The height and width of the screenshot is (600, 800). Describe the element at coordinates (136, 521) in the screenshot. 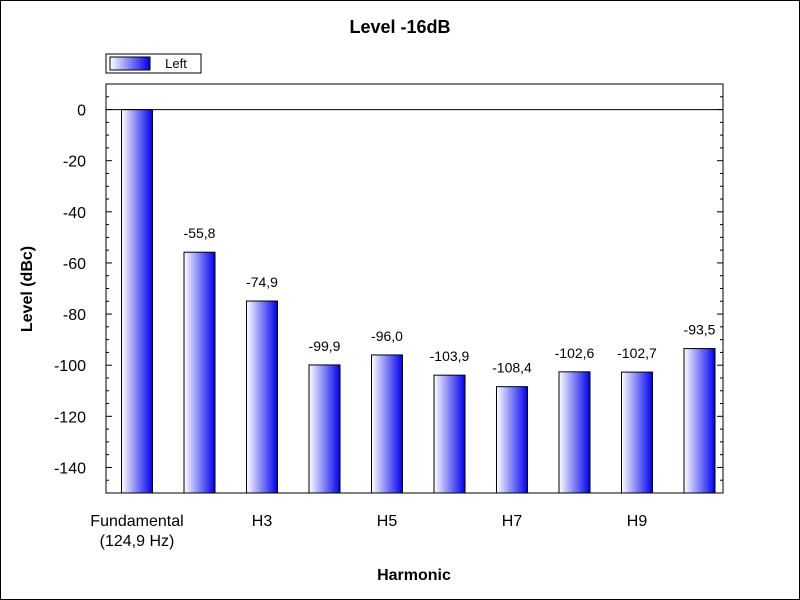

I see `x-tick-label: Fundamental` at that location.